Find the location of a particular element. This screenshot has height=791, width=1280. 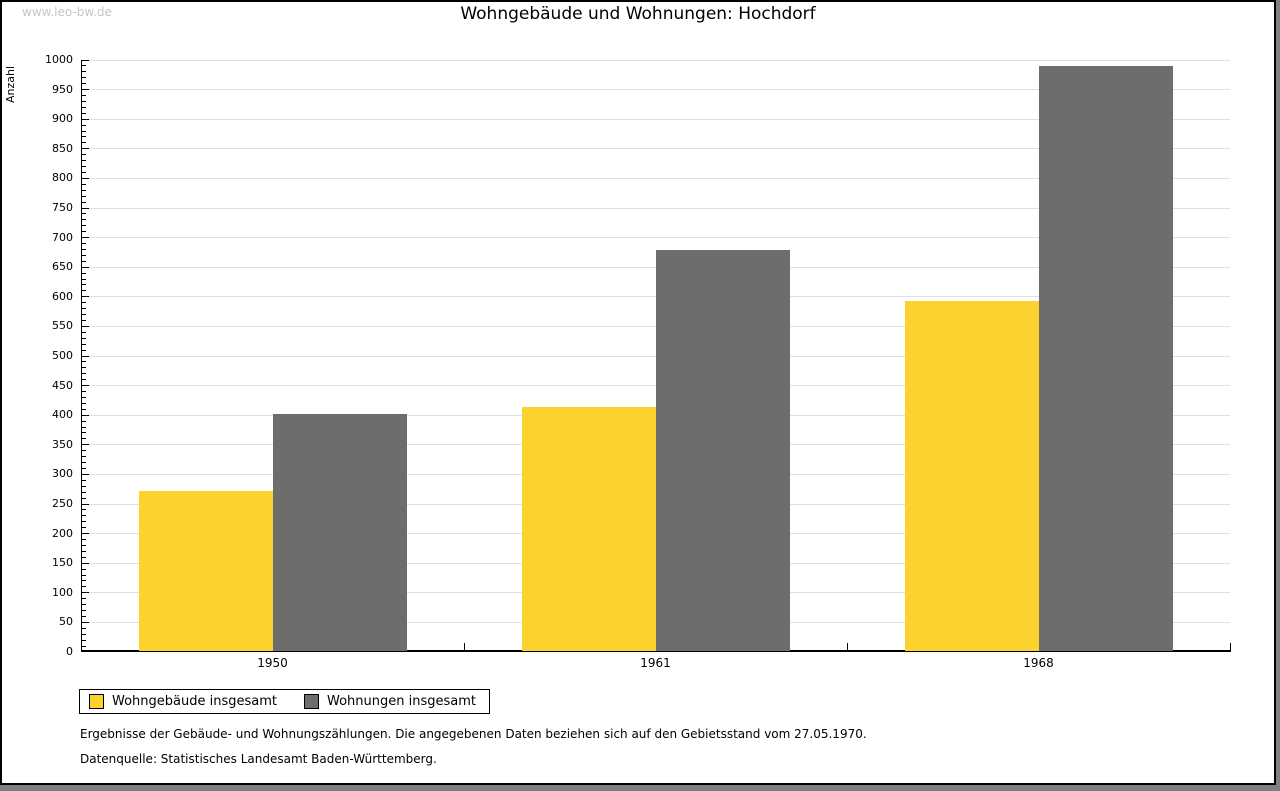

x-tick-label-1968: 1968 is located at coordinates (1038, 663).